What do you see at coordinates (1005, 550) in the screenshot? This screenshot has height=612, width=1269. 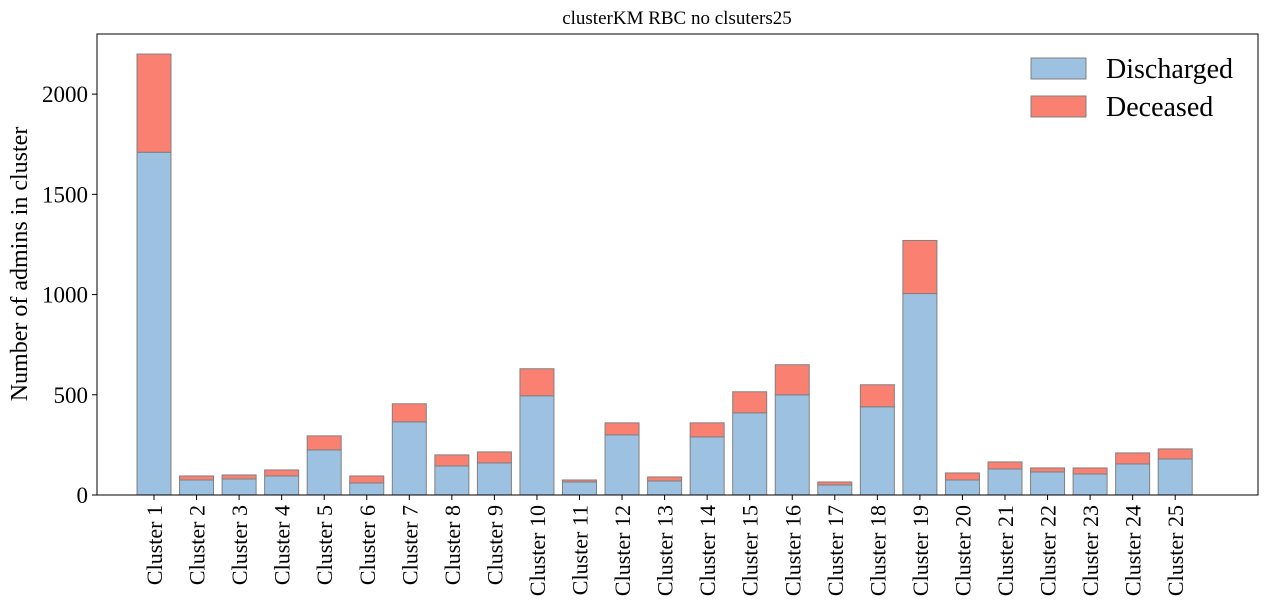 I see `x-tick-label: Cluster 21` at bounding box center [1005, 550].